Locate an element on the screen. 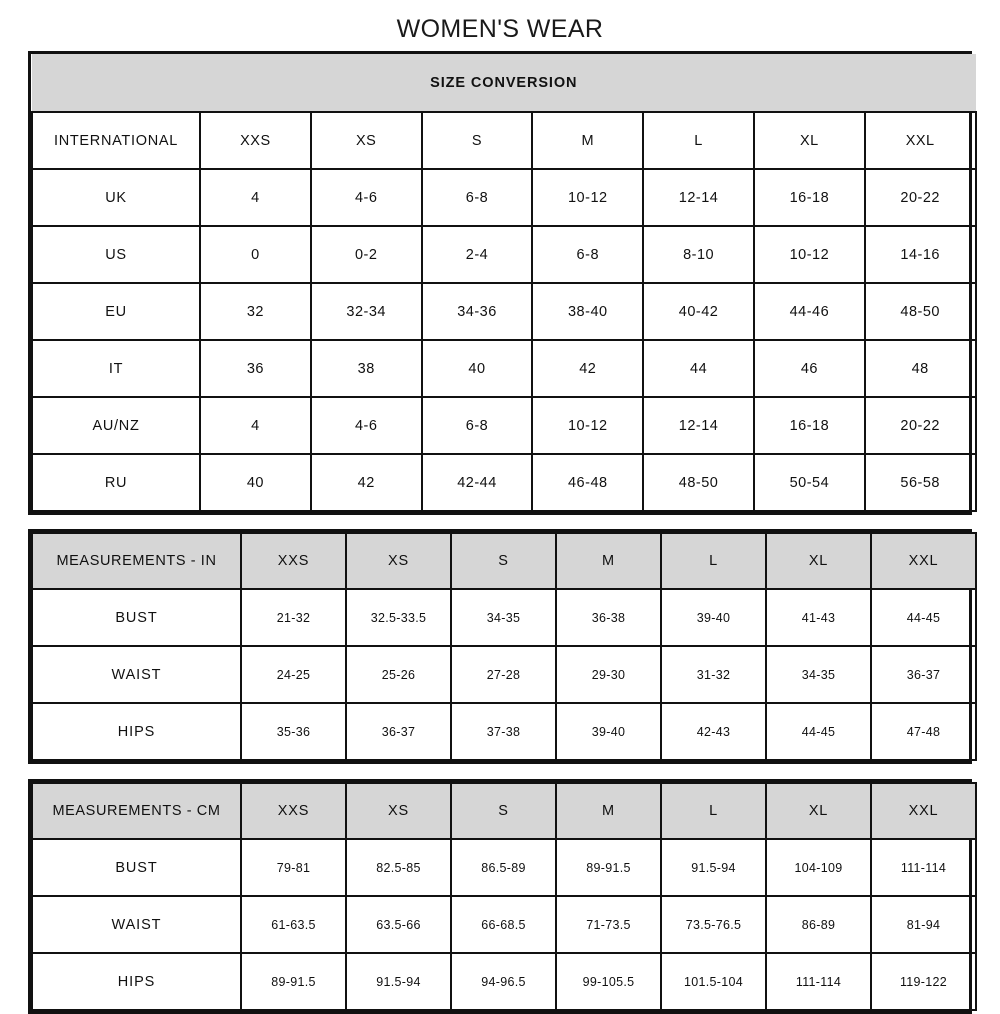  cell-ru-l: 48-50 is located at coordinates (698, 482).